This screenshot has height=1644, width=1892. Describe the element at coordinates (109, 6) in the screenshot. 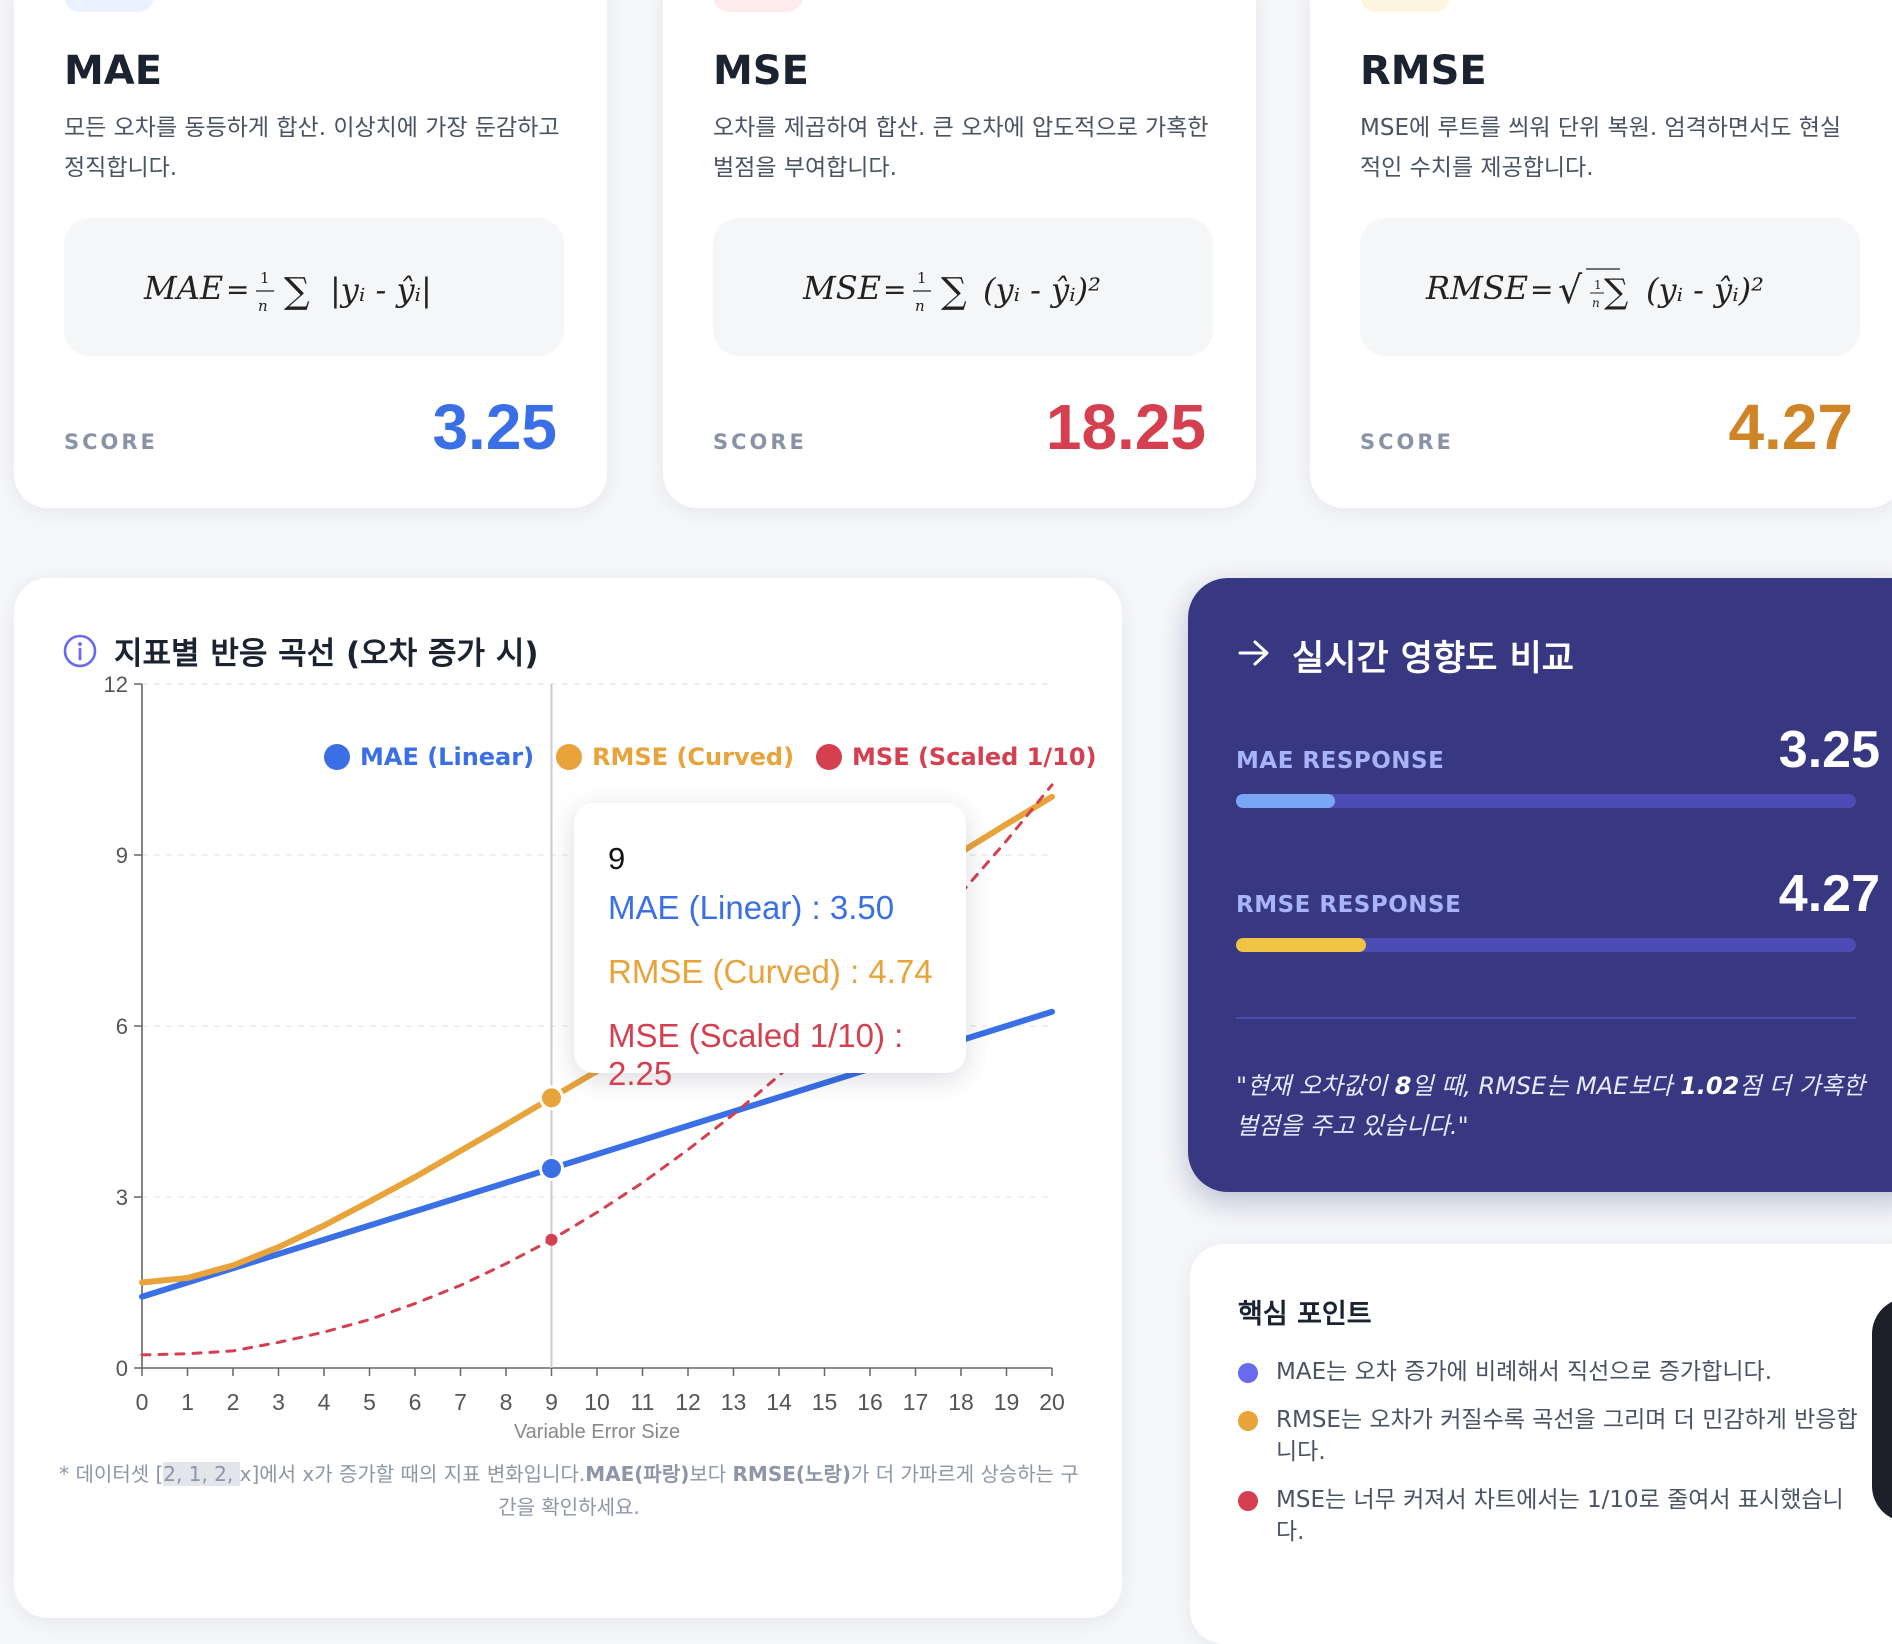

I see `card-tag` at that location.